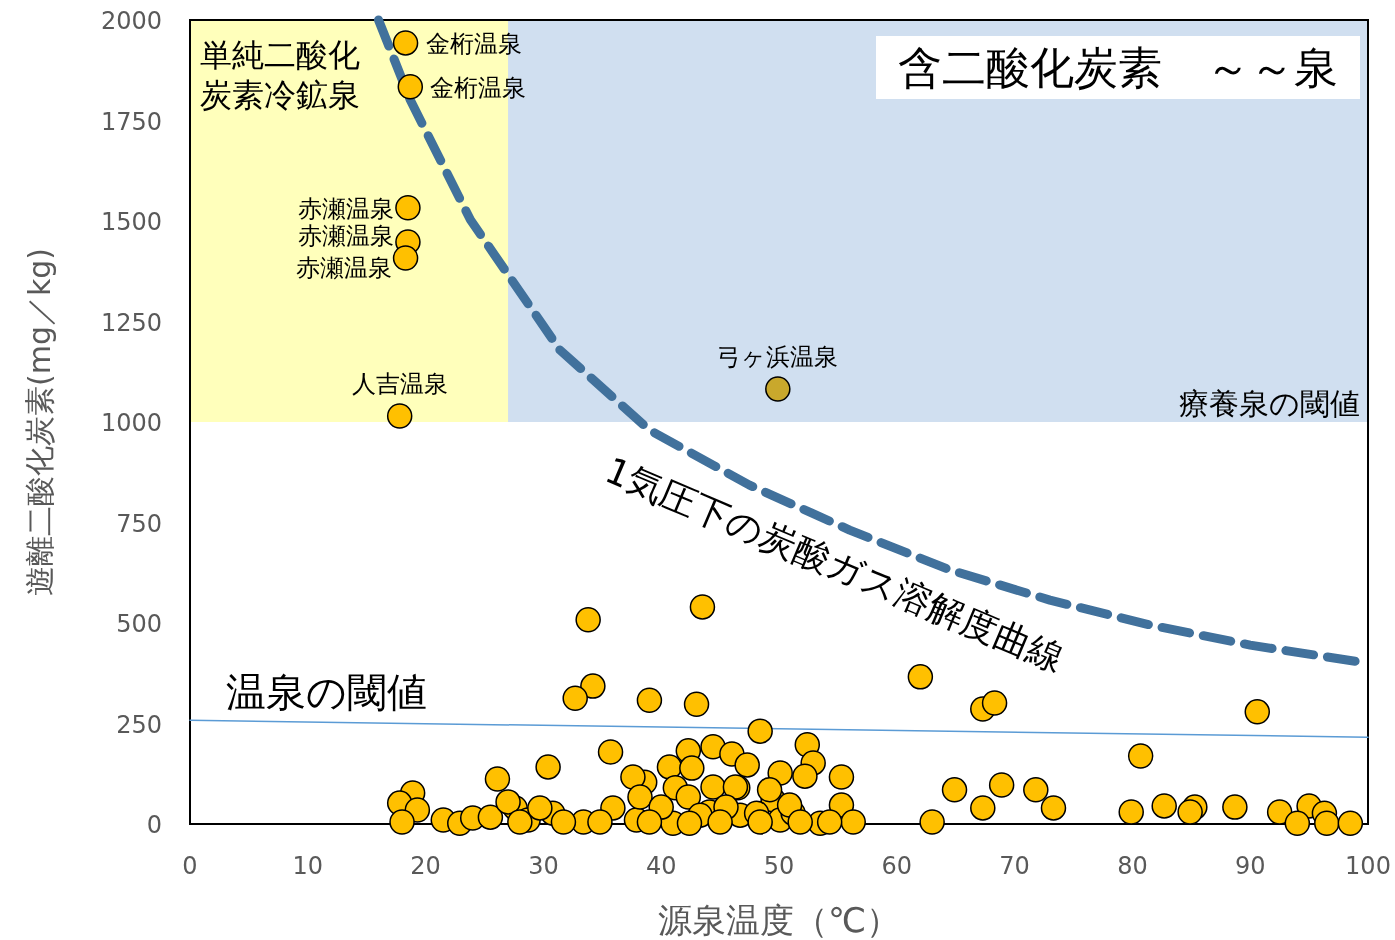 This screenshot has height=940, width=1395. What do you see at coordinates (1132, 866) in the screenshot?
I see `x-tick-label: 80` at bounding box center [1132, 866].